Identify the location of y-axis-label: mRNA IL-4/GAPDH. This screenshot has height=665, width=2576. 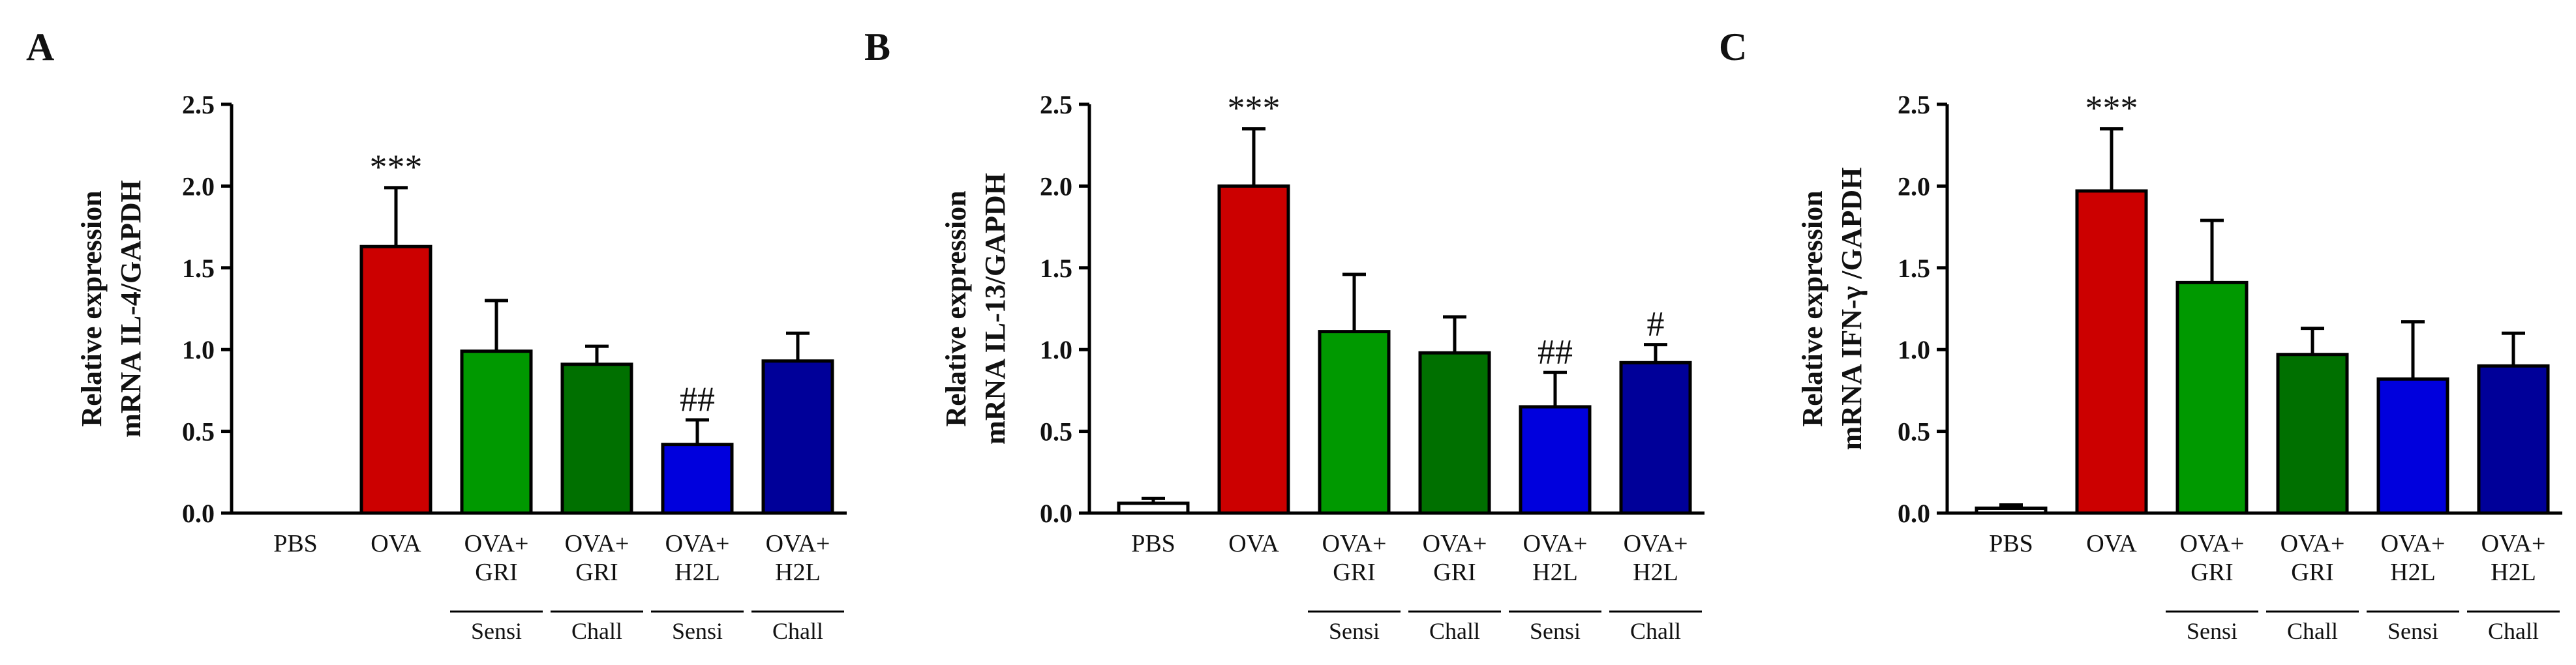
(131, 308).